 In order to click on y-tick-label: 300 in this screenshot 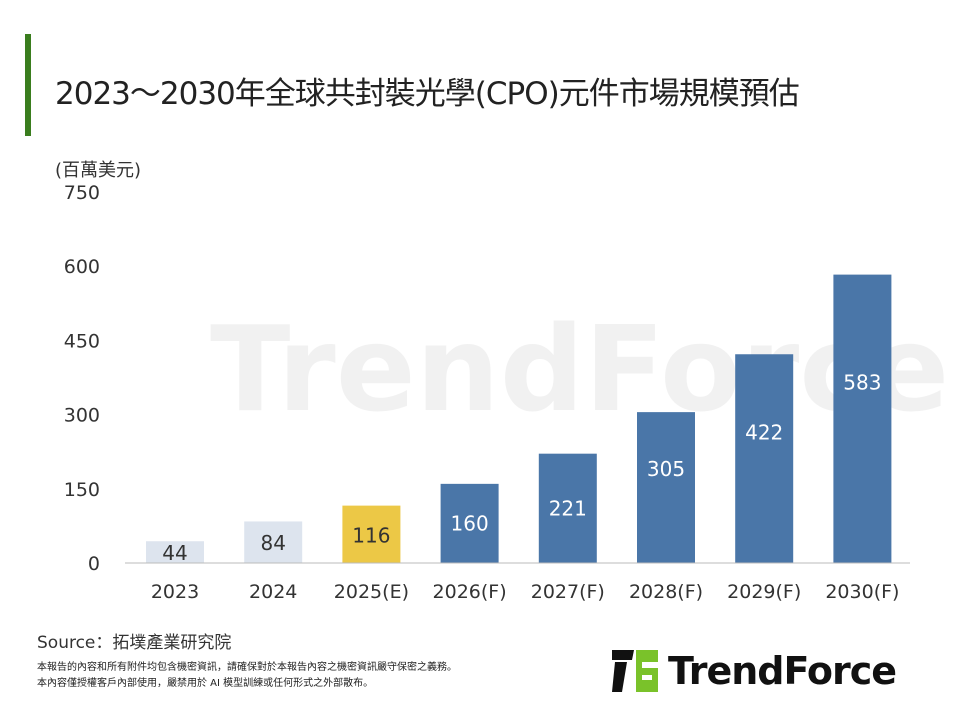, I will do `click(82, 416)`.